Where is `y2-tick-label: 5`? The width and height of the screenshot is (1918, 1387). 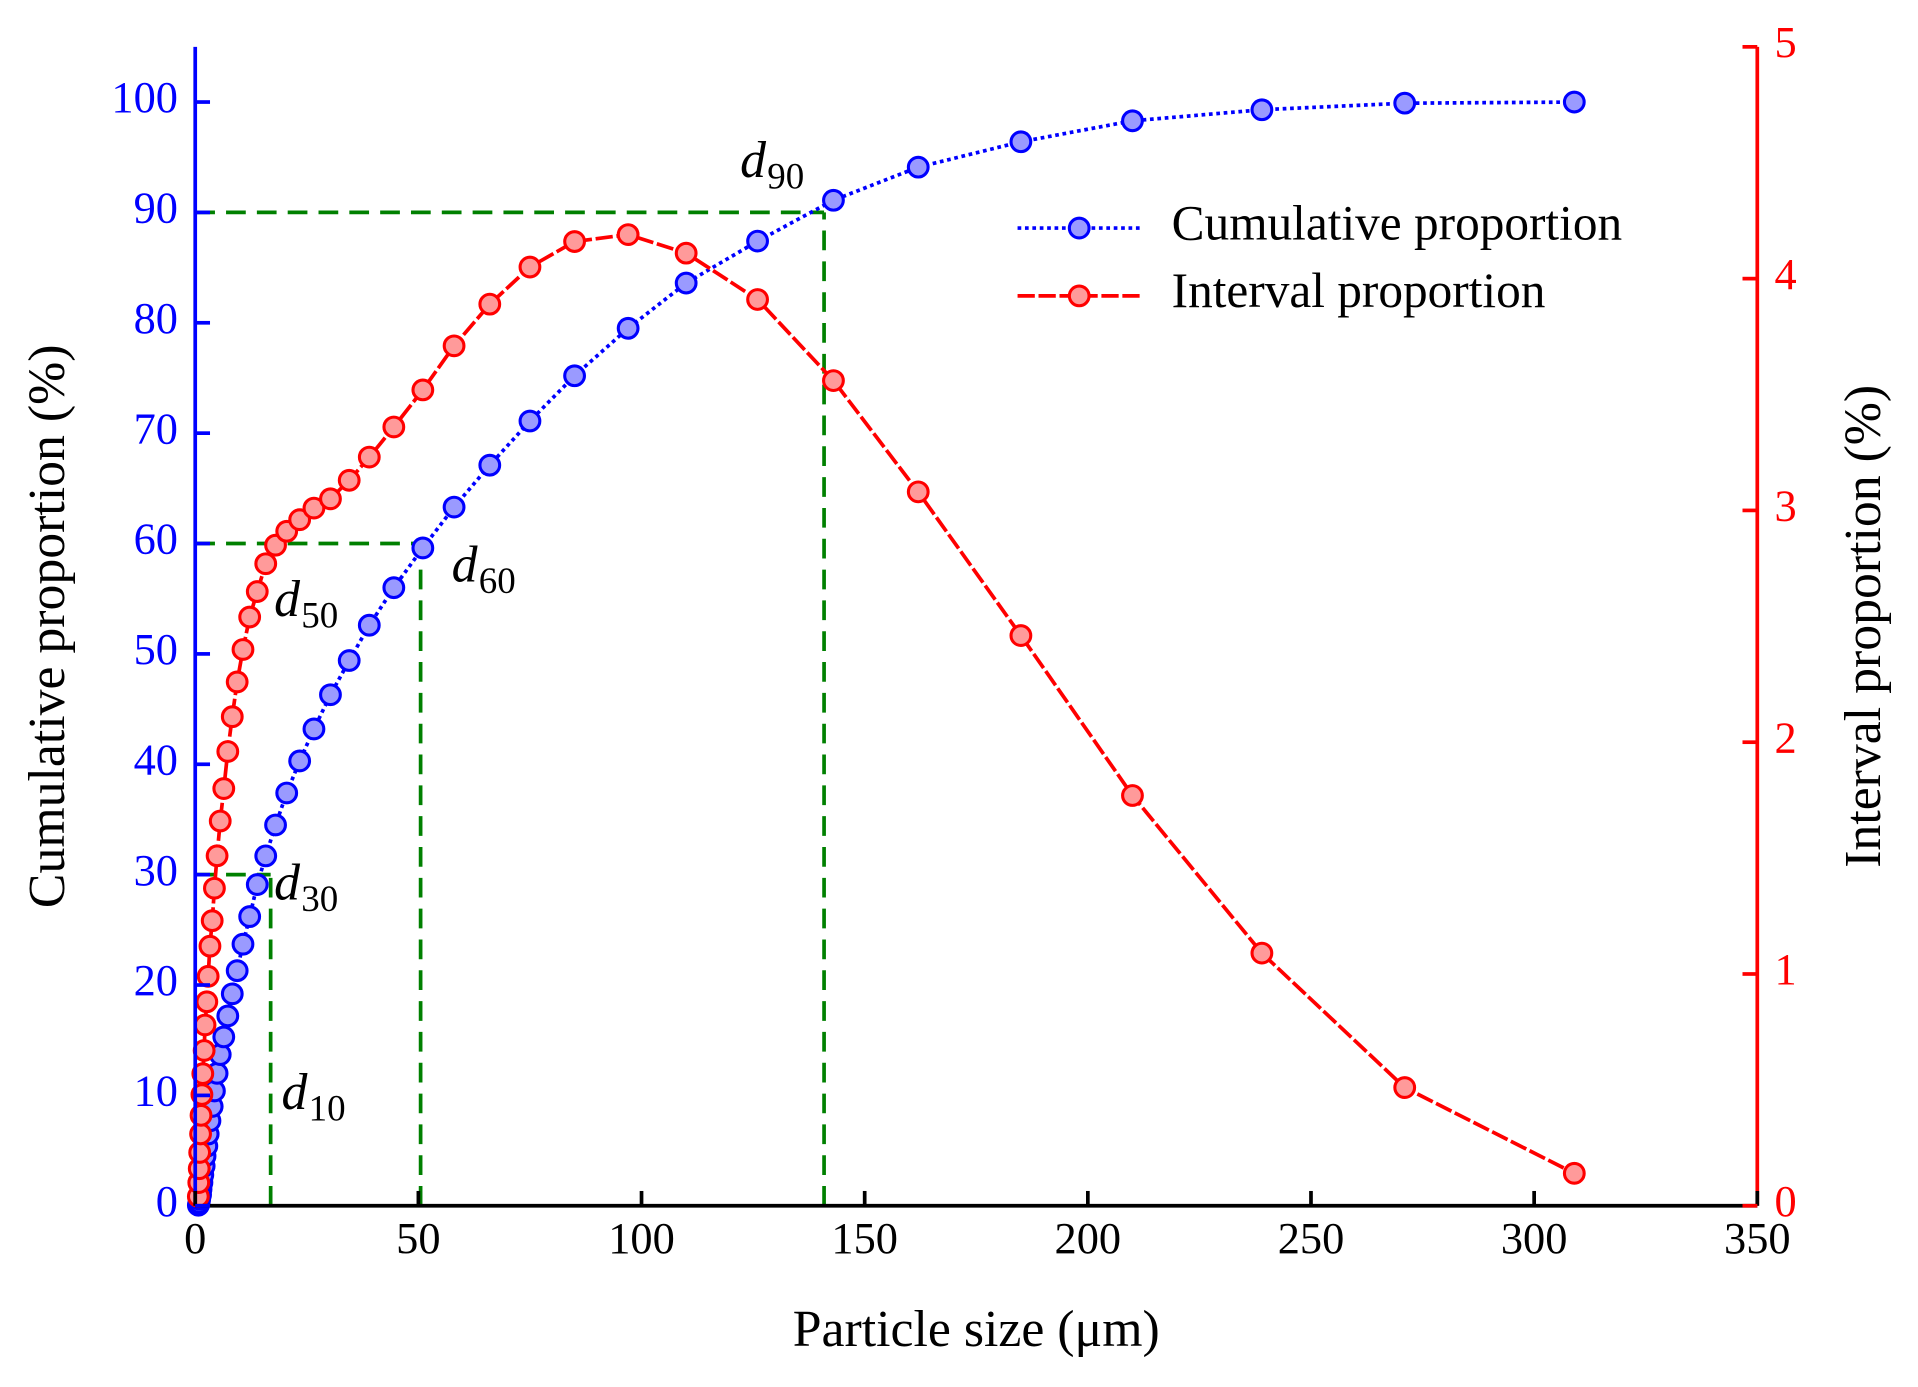
y2-tick-label: 5 is located at coordinates (1786, 42).